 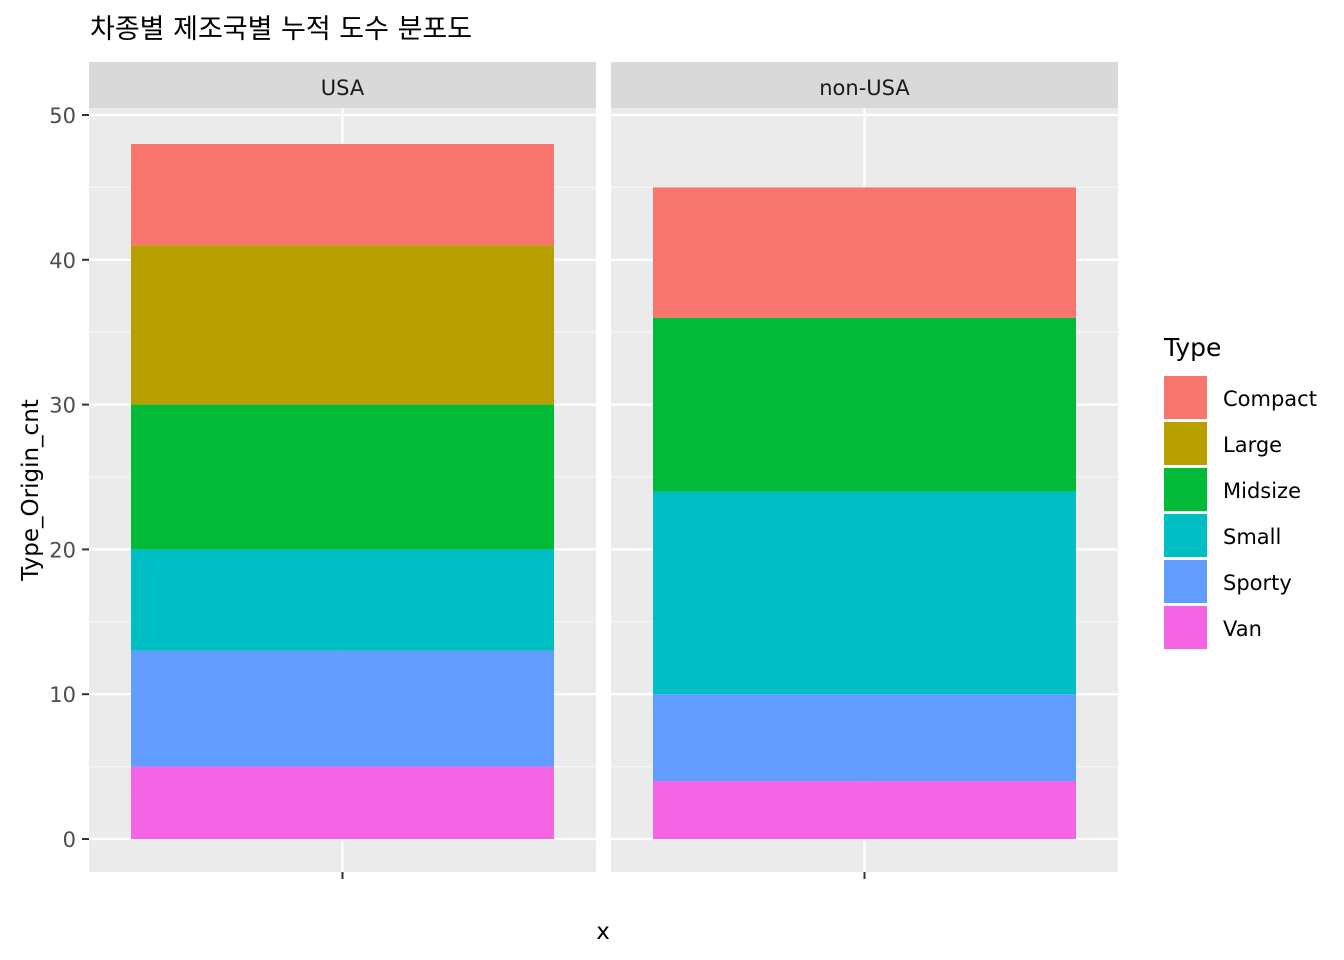 What do you see at coordinates (1185, 397) in the screenshot?
I see `legend-swatch-compact` at bounding box center [1185, 397].